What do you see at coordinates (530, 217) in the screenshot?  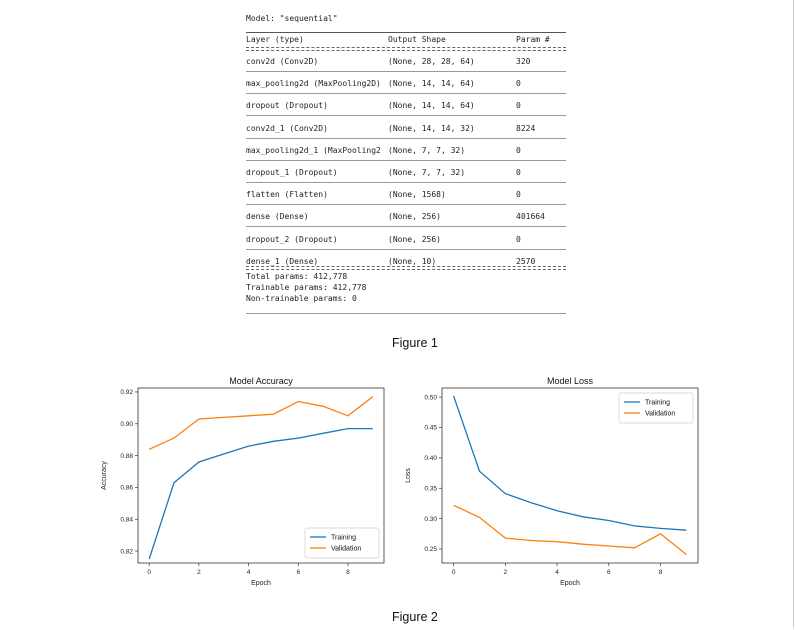 I see `row-params: 401664` at bounding box center [530, 217].